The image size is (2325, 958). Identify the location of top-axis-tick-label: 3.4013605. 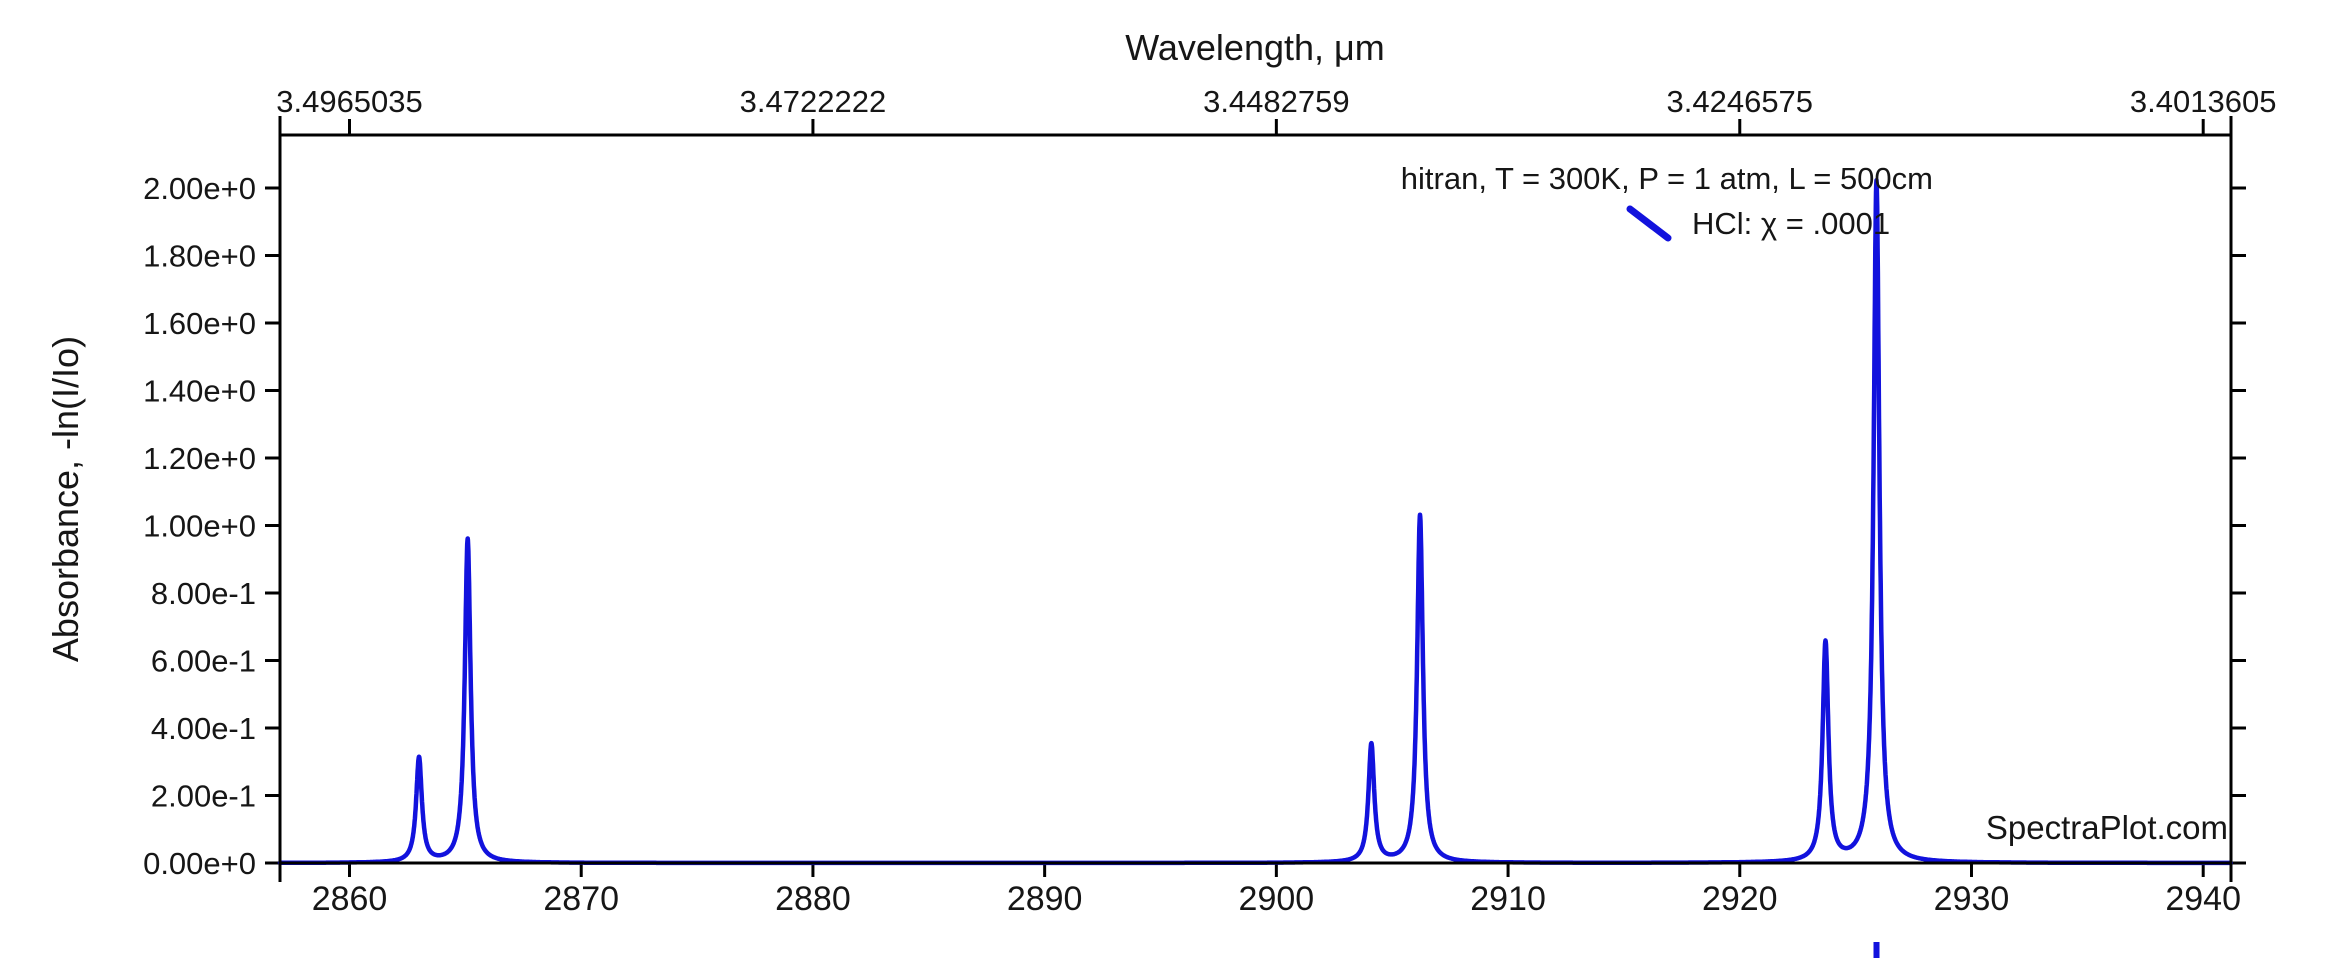
(2203, 101).